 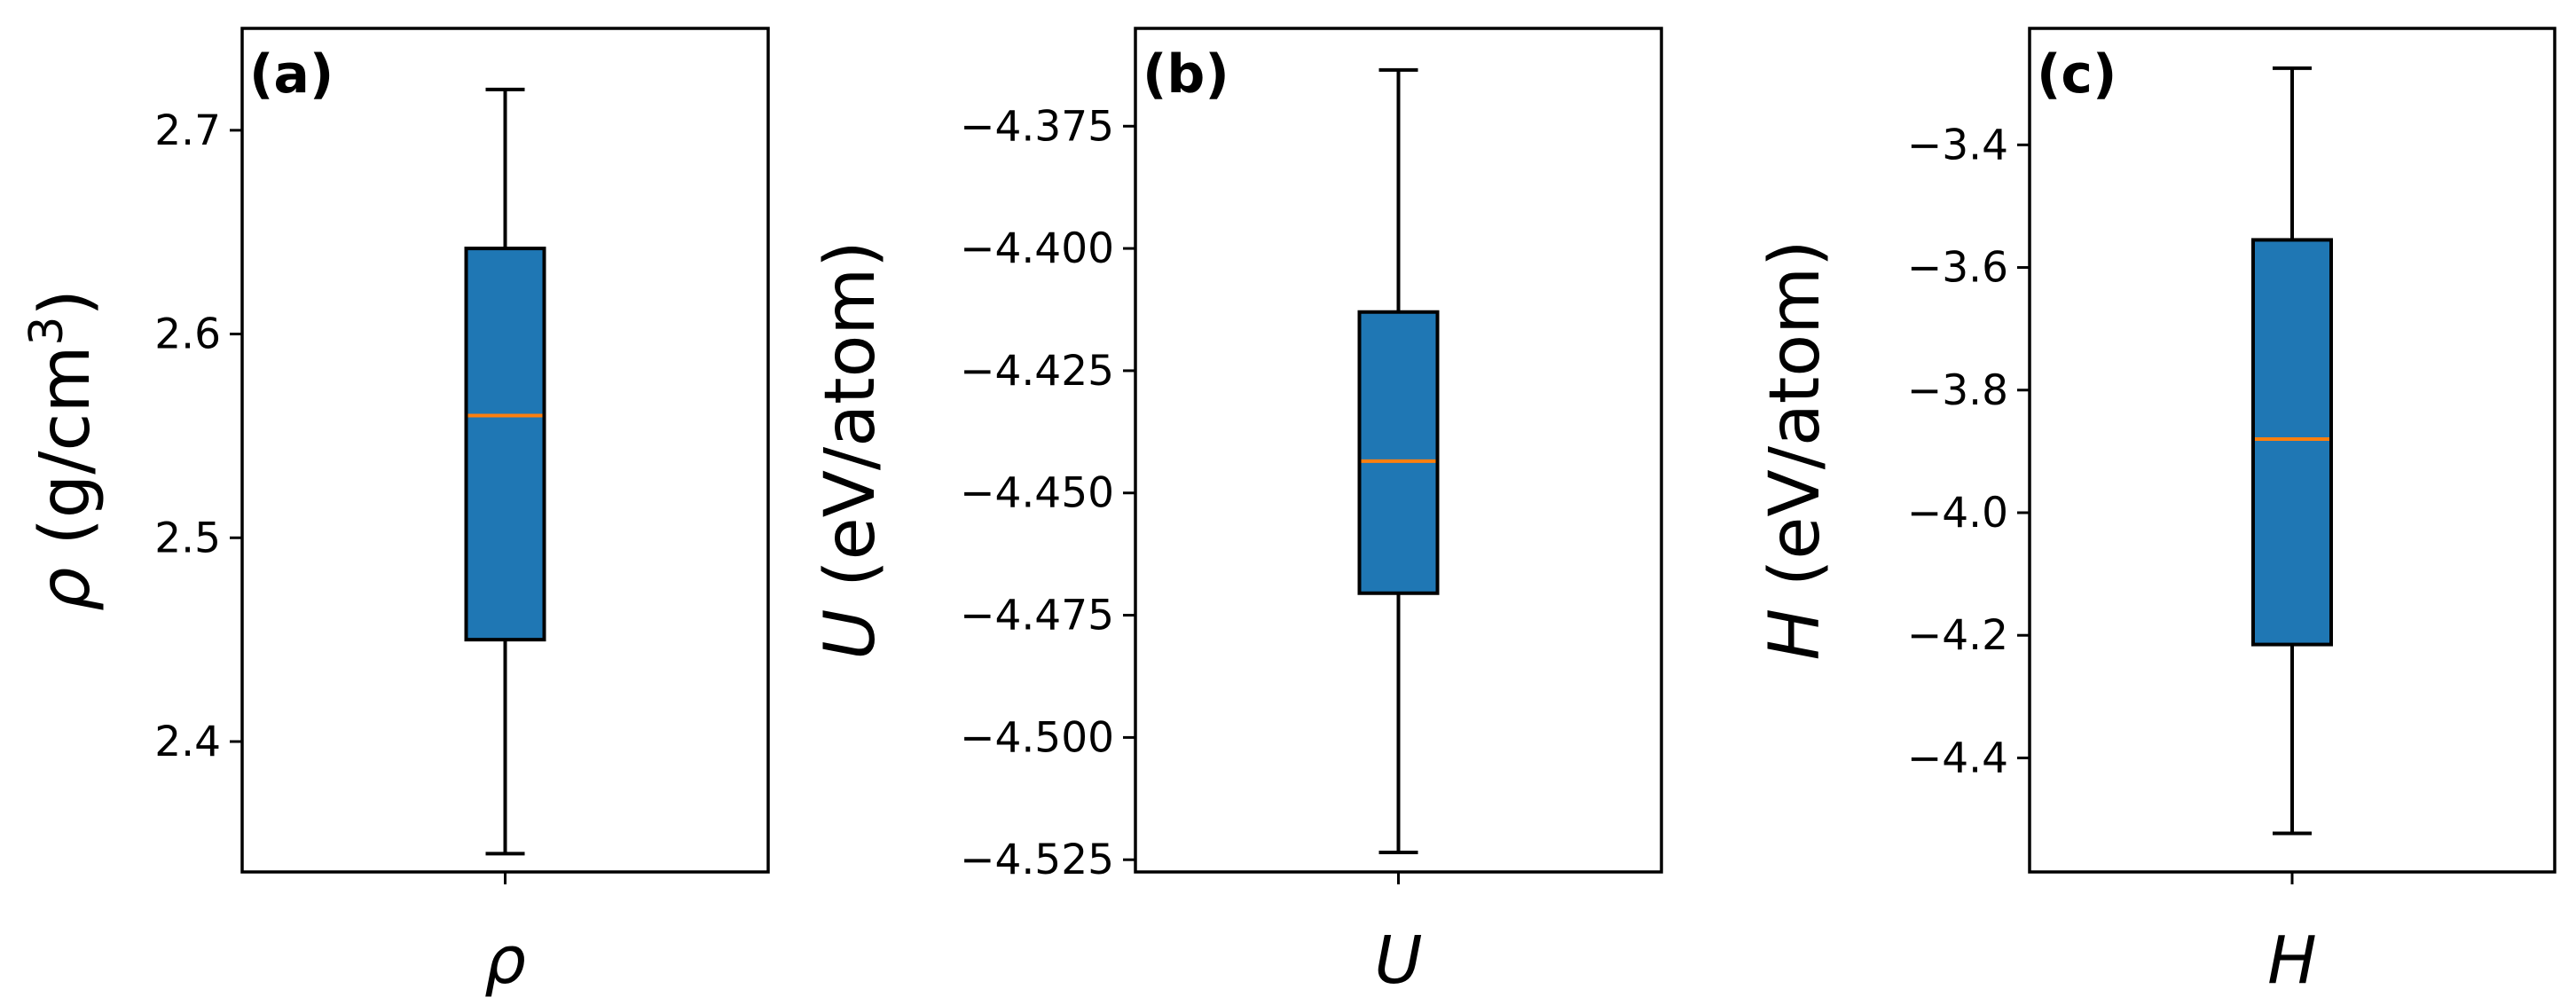 What do you see at coordinates (1037, 371) in the screenshot?
I see `y-tick-label: −4.425` at bounding box center [1037, 371].